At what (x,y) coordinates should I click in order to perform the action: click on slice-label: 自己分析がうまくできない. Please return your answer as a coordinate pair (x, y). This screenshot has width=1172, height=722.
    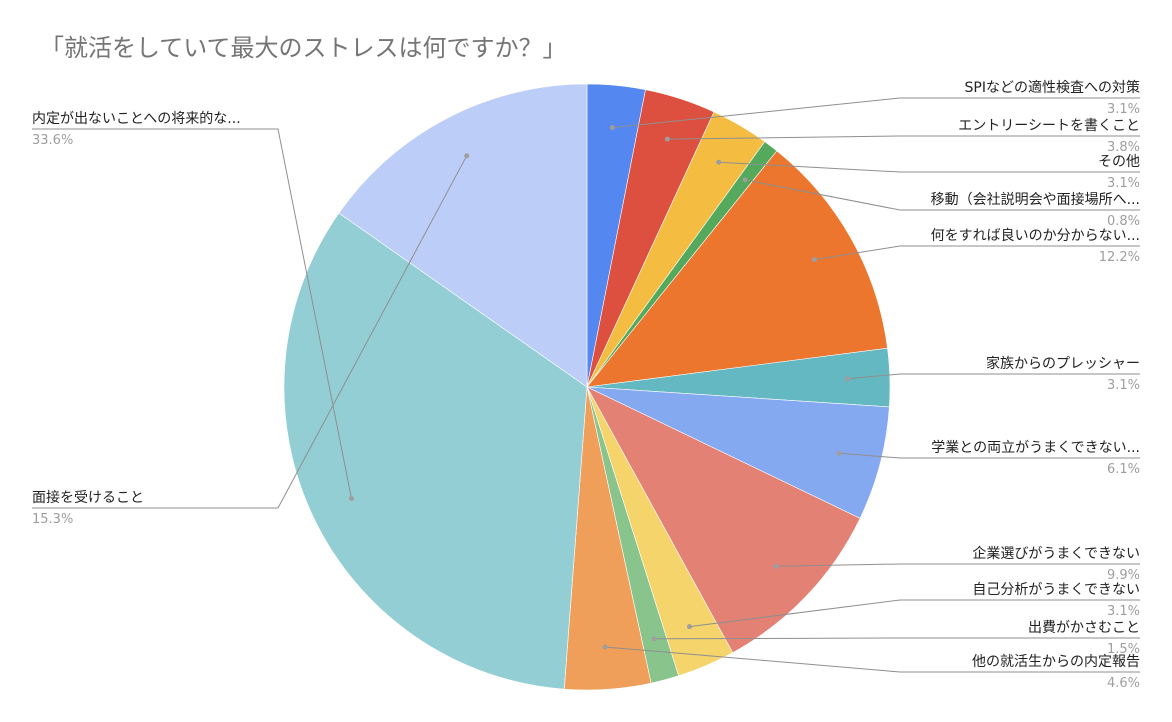
    Looking at the image, I should click on (1056, 590).